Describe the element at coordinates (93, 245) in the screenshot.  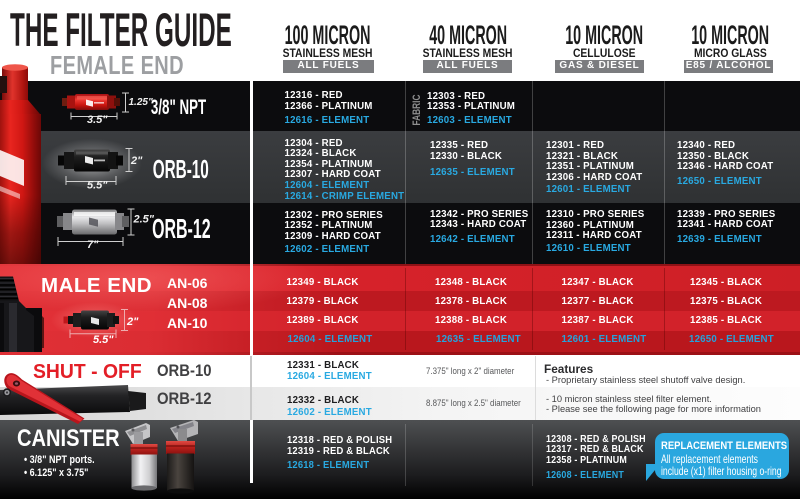
I see `svg-text: 7"` at that location.